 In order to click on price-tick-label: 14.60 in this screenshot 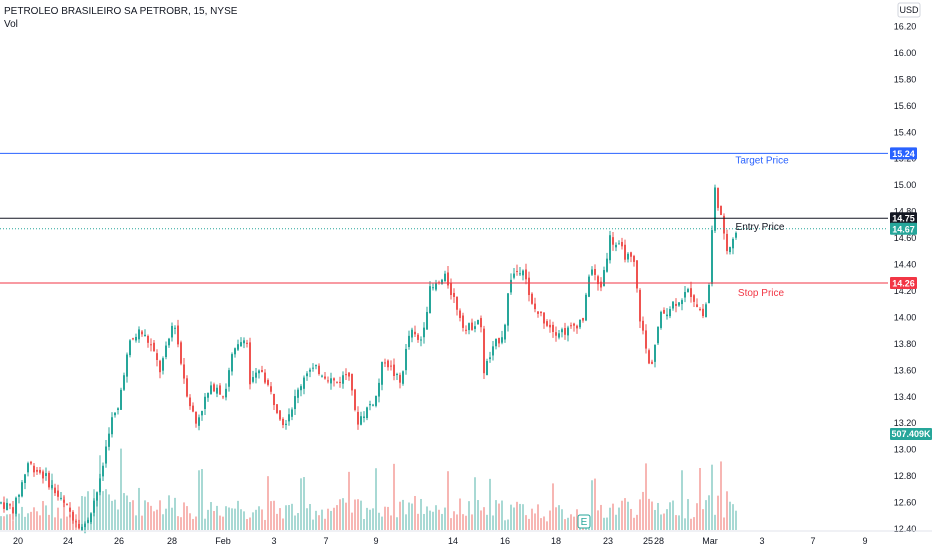, I will do `click(905, 238)`.